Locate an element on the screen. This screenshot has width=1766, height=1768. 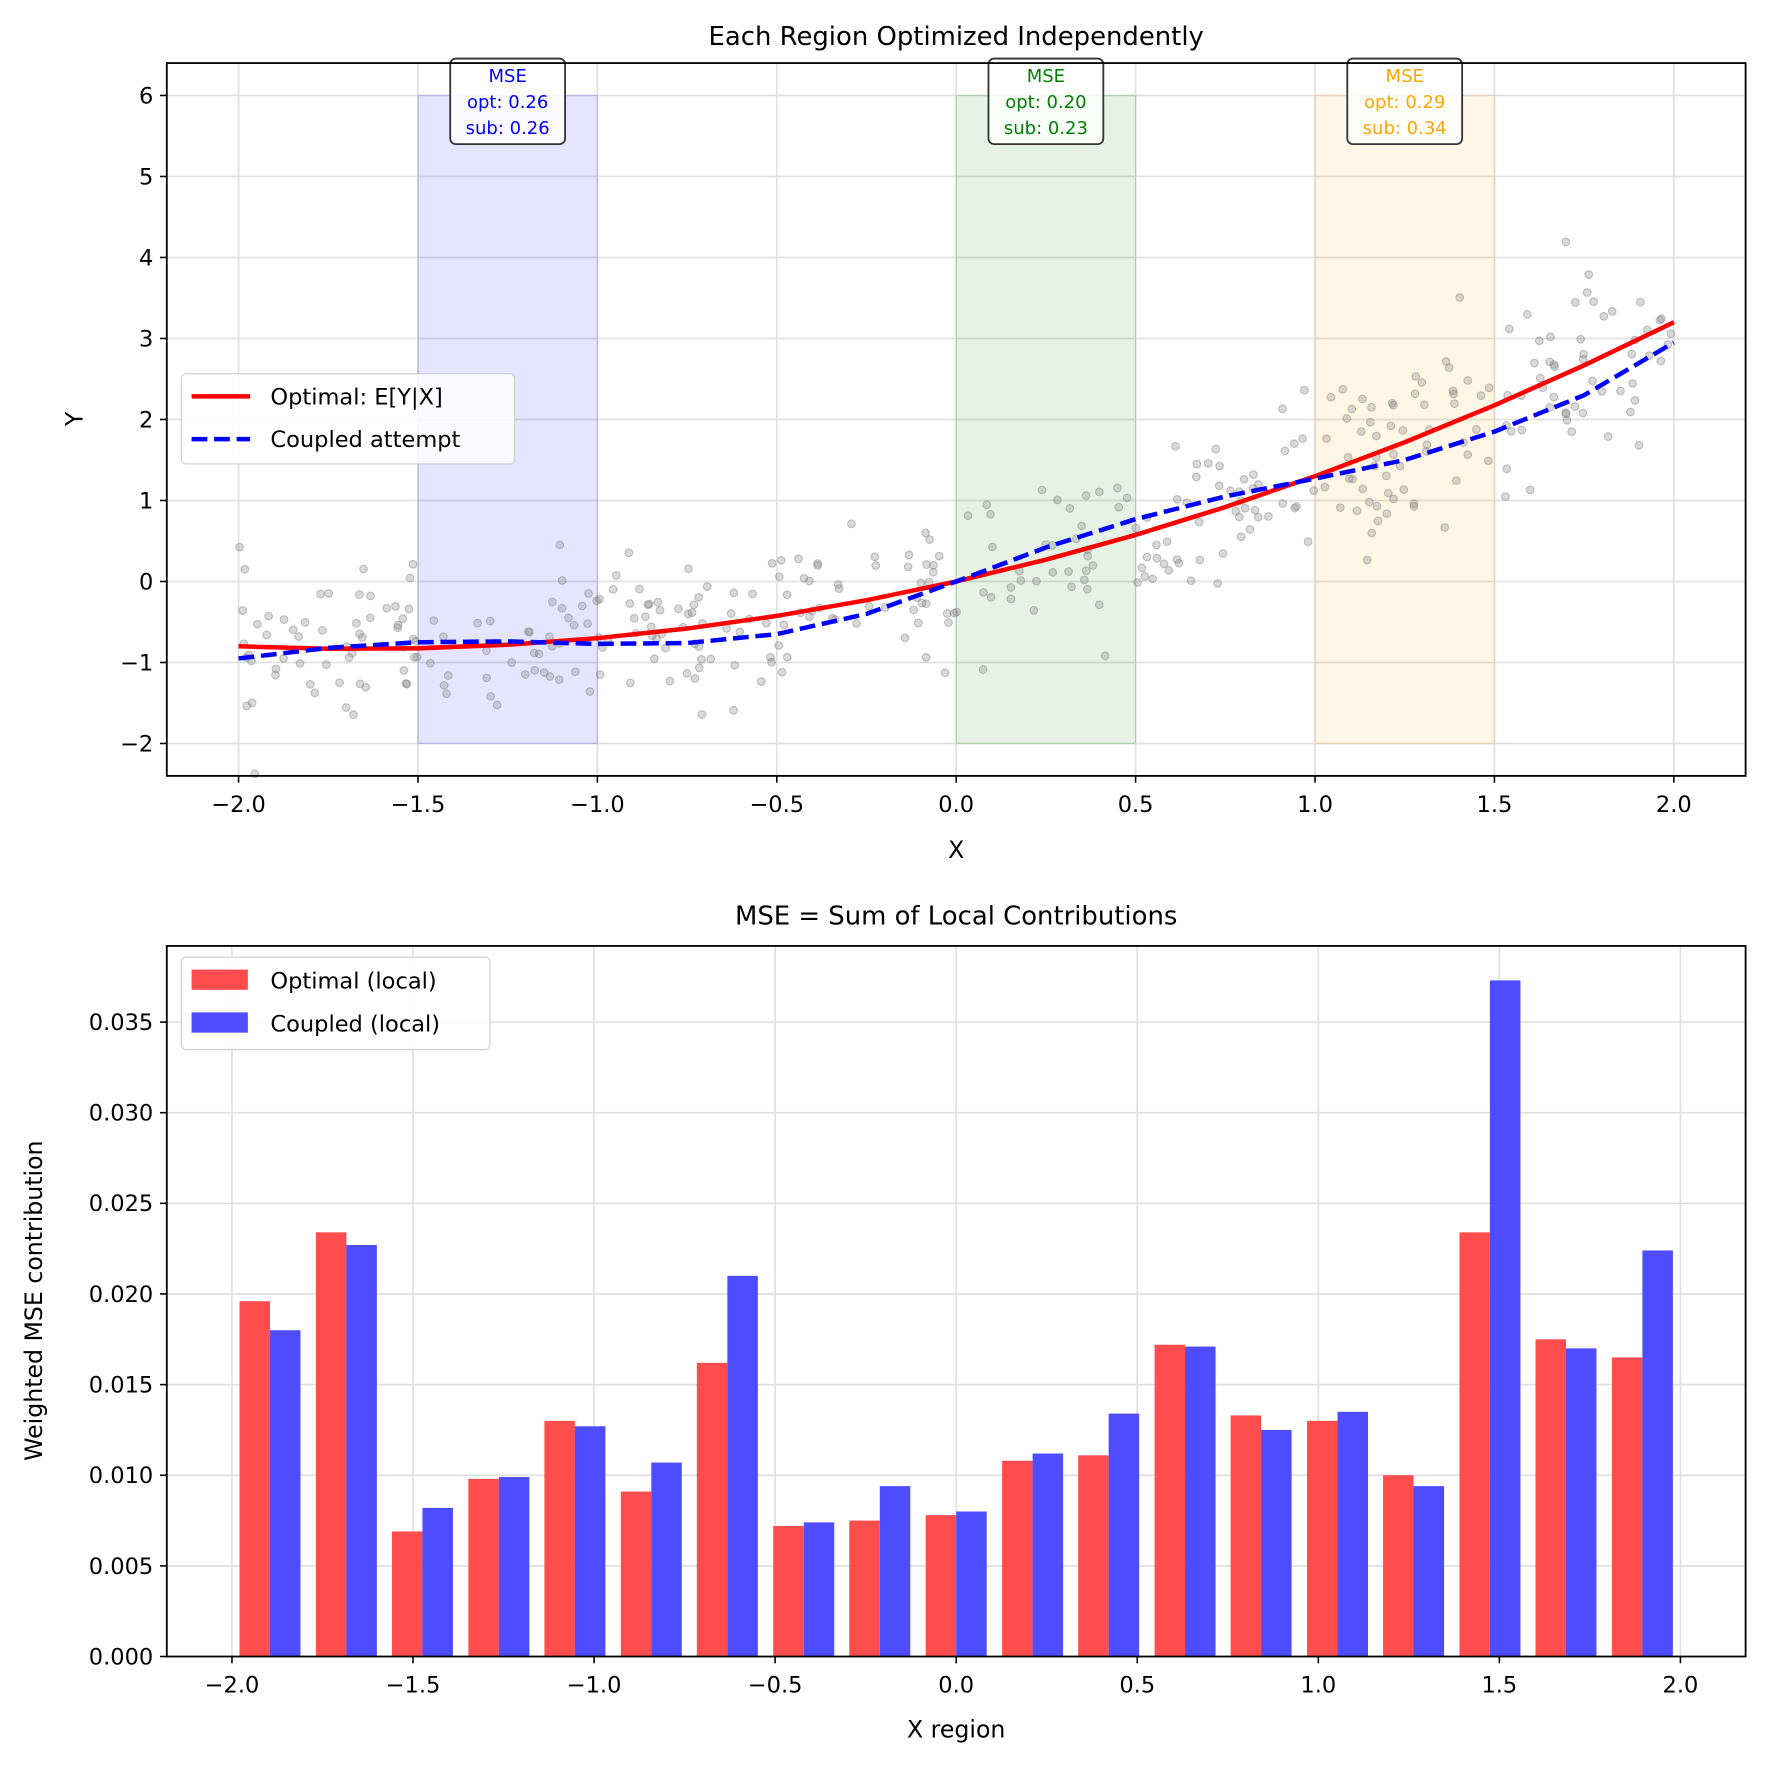
y-tick-label: 0.010 is located at coordinates (121, 1476).